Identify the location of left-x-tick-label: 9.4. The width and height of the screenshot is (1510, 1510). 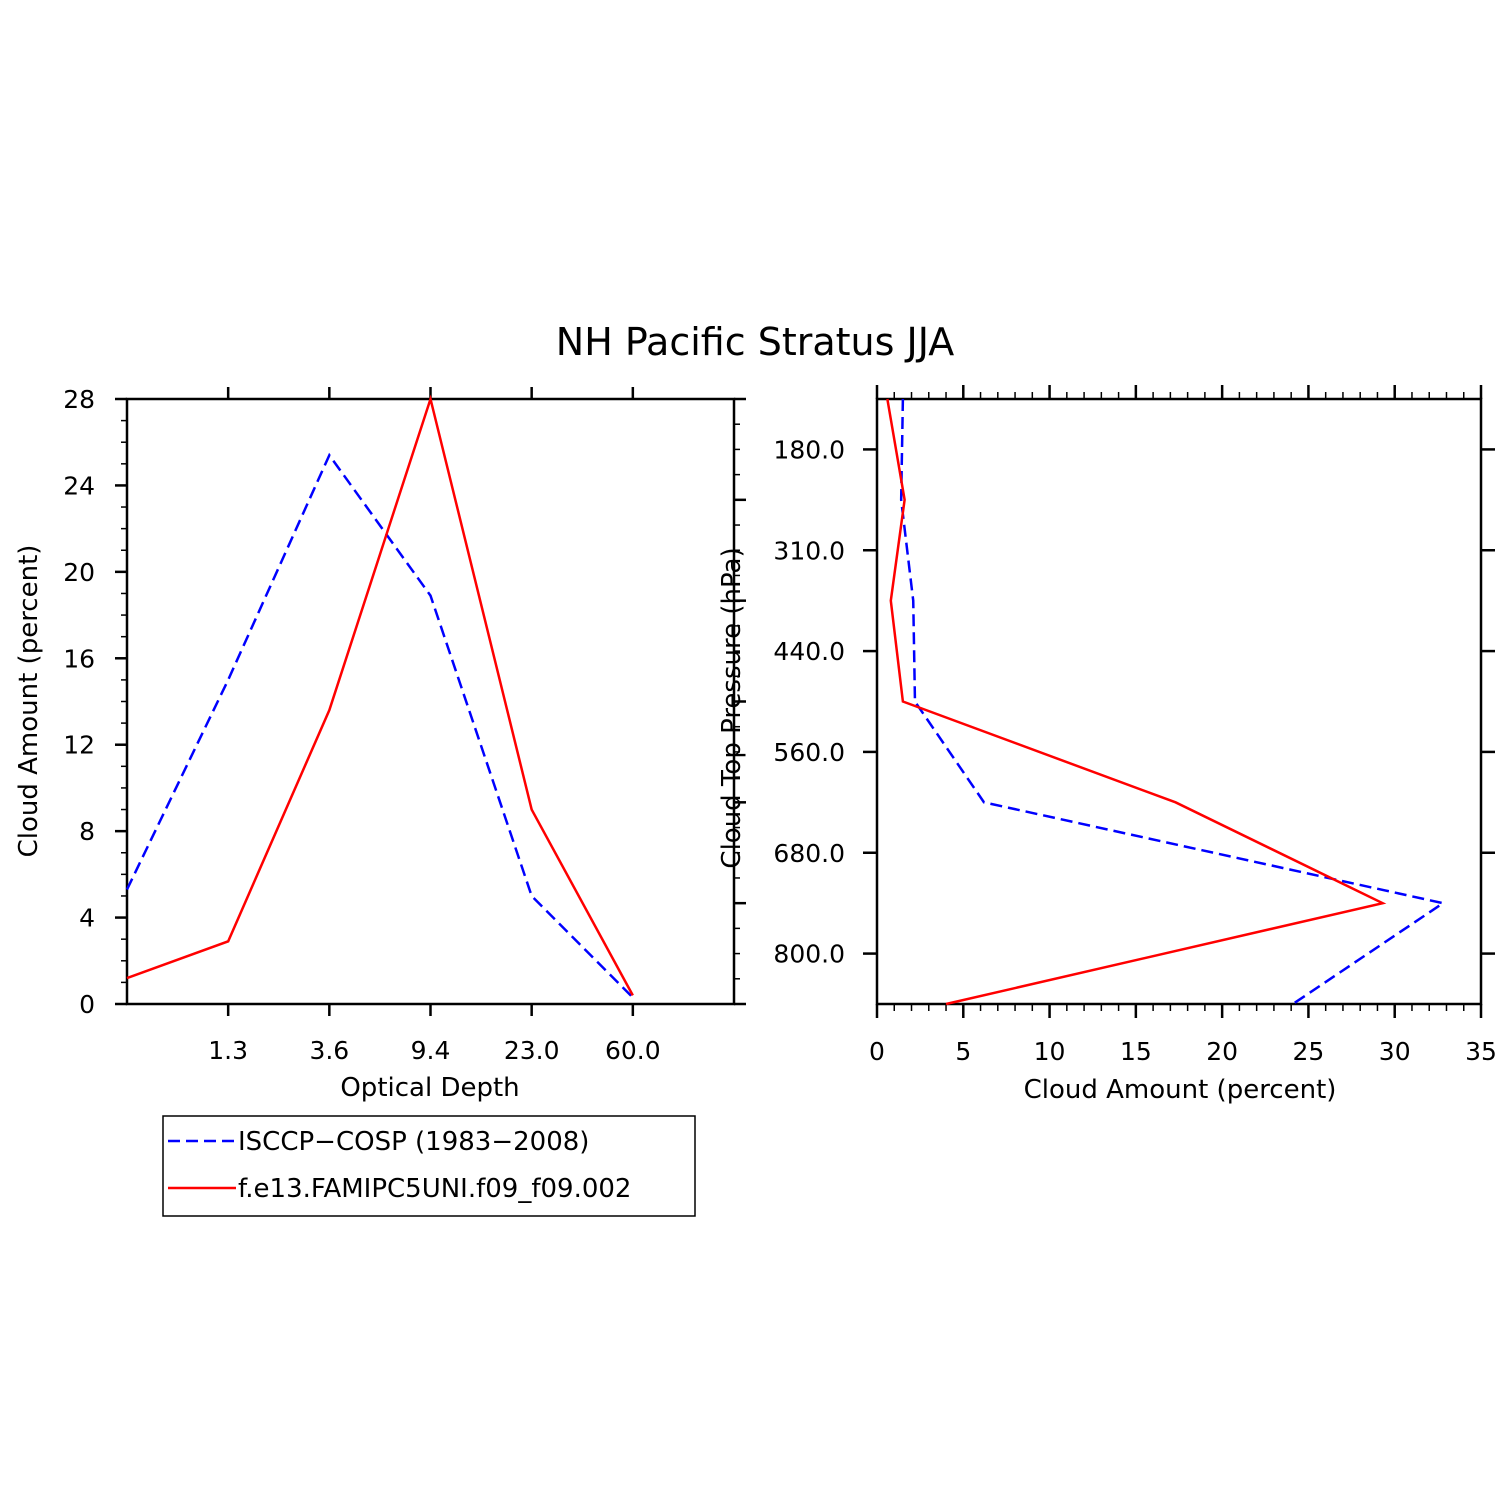
(431, 1050).